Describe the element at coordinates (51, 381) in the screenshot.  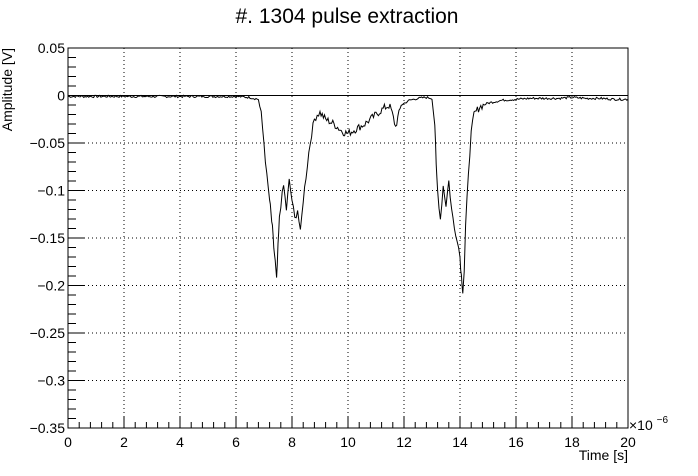
I see `y-tick-label: −0.3` at that location.